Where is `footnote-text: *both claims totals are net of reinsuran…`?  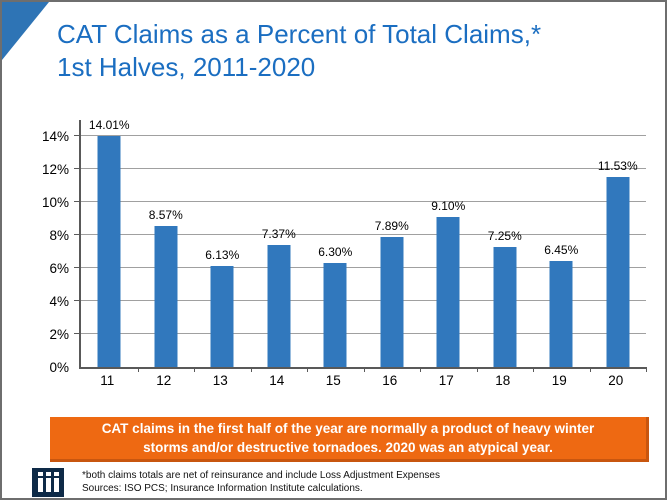
footnote-text: *both claims totals are net of reinsuran… is located at coordinates (261, 475).